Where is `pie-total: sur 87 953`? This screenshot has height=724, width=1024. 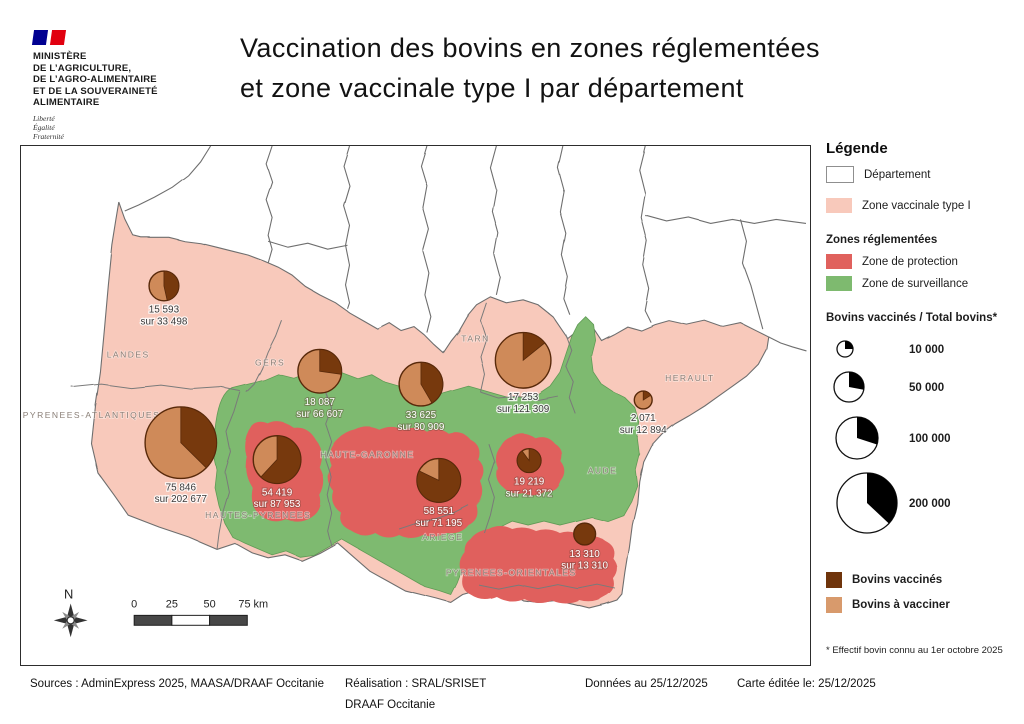
pie-total: sur 87 953 is located at coordinates (277, 504).